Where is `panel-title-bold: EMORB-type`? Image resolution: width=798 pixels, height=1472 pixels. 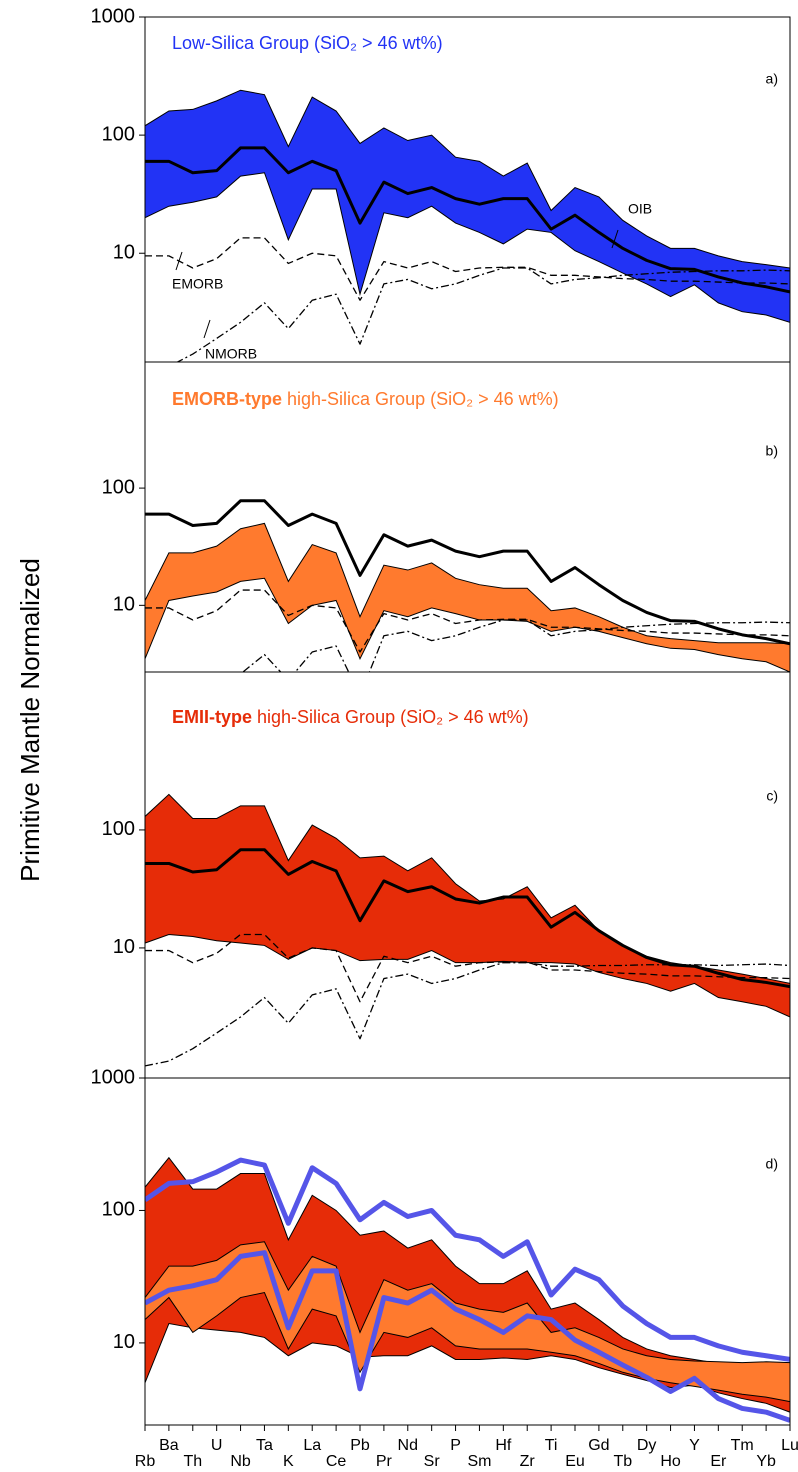 panel-title-bold: EMORB-type is located at coordinates (227, 399).